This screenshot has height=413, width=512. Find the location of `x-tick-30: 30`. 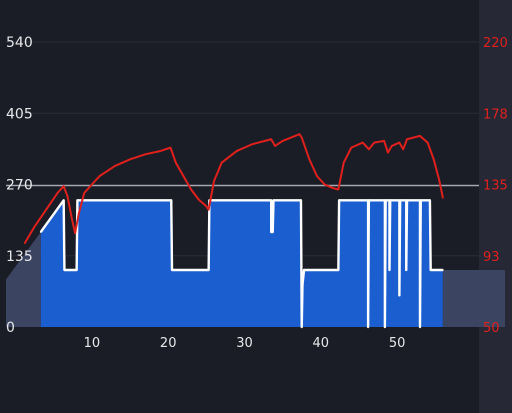

x-tick-30: 30 is located at coordinates (244, 343).